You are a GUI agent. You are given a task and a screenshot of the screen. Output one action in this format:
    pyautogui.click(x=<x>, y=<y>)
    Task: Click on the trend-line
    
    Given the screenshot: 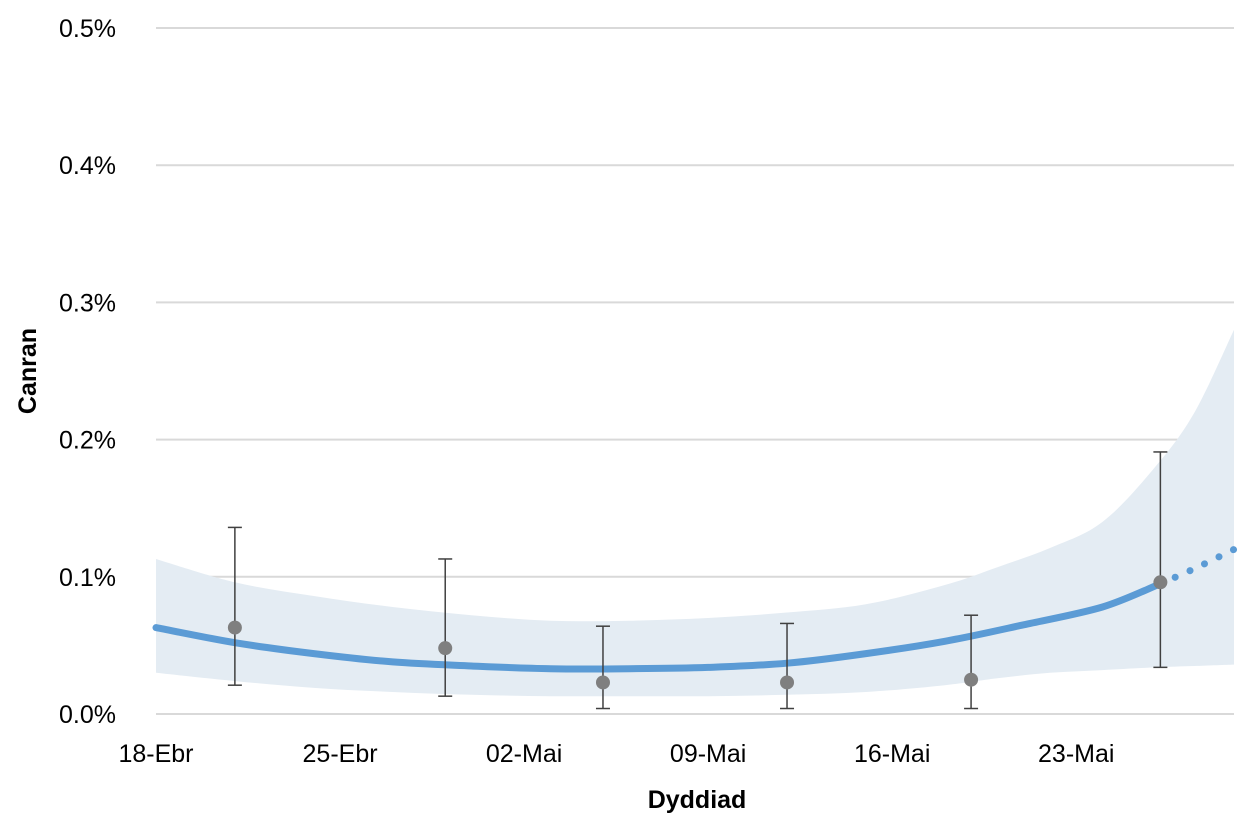 What is the action you would take?
    pyautogui.click(x=658, y=626)
    